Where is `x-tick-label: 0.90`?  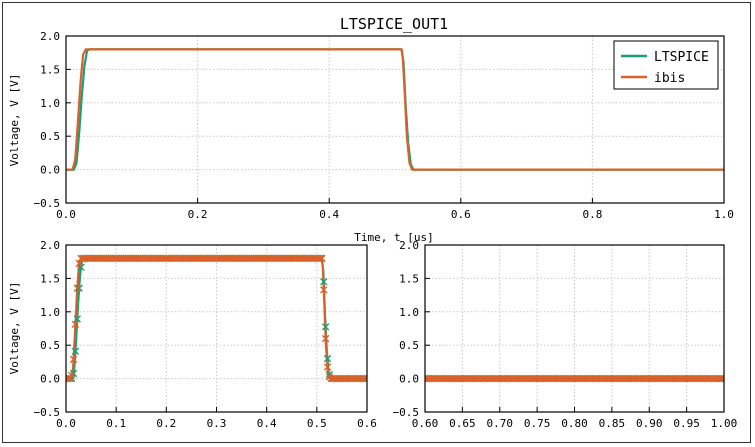
x-tick-label: 0.90 is located at coordinates (649, 423).